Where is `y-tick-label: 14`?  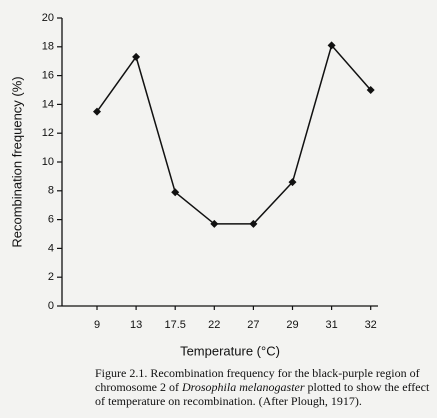
y-tick-label: 14 is located at coordinates (48, 104).